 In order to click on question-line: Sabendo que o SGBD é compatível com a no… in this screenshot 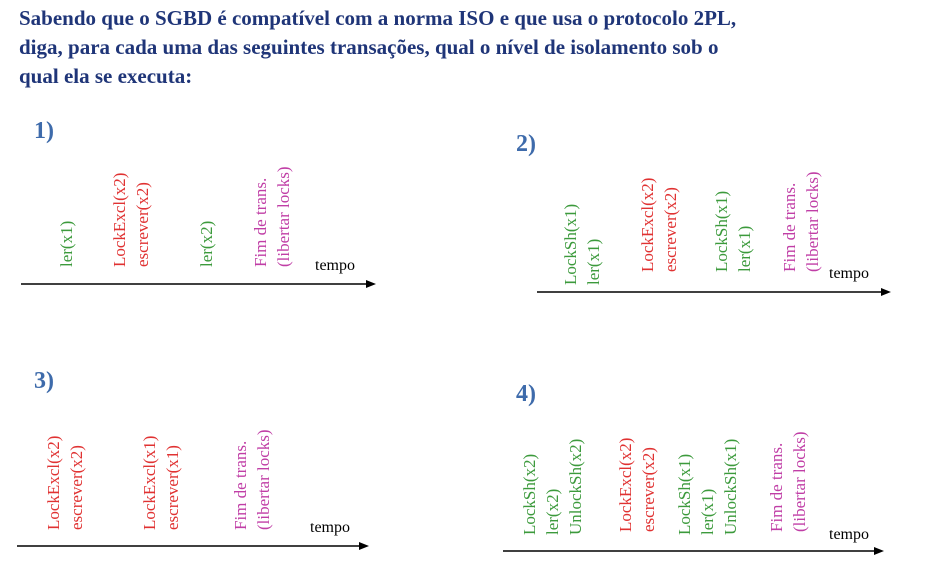, I will do `click(378, 18)`.